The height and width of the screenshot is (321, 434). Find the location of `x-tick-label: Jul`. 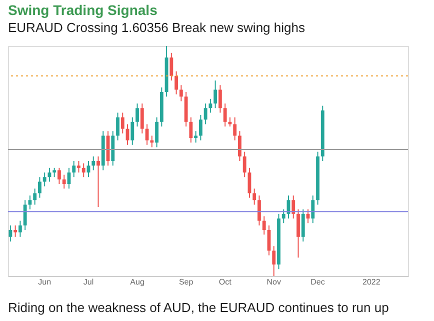

x-tick-label: Jul is located at coordinates (88, 282).